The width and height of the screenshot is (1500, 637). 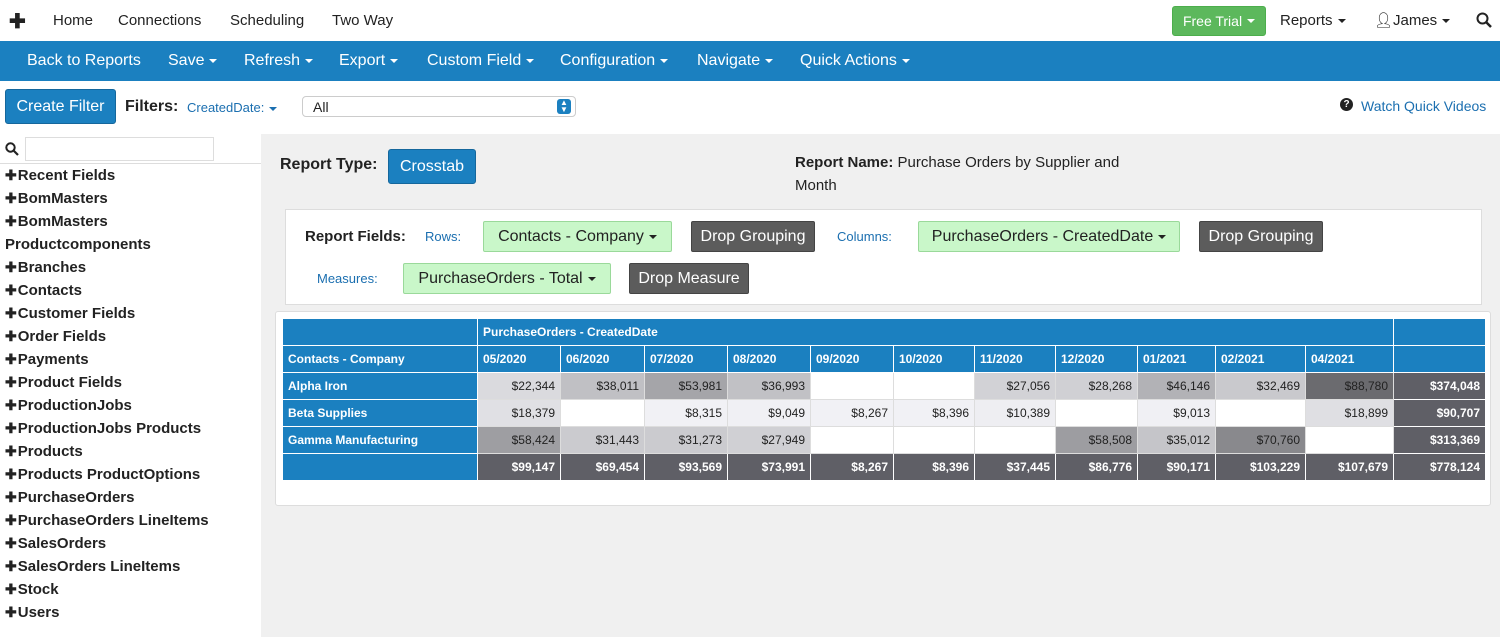 What do you see at coordinates (84, 60) in the screenshot?
I see `toolbar-item: Back to Reports` at bounding box center [84, 60].